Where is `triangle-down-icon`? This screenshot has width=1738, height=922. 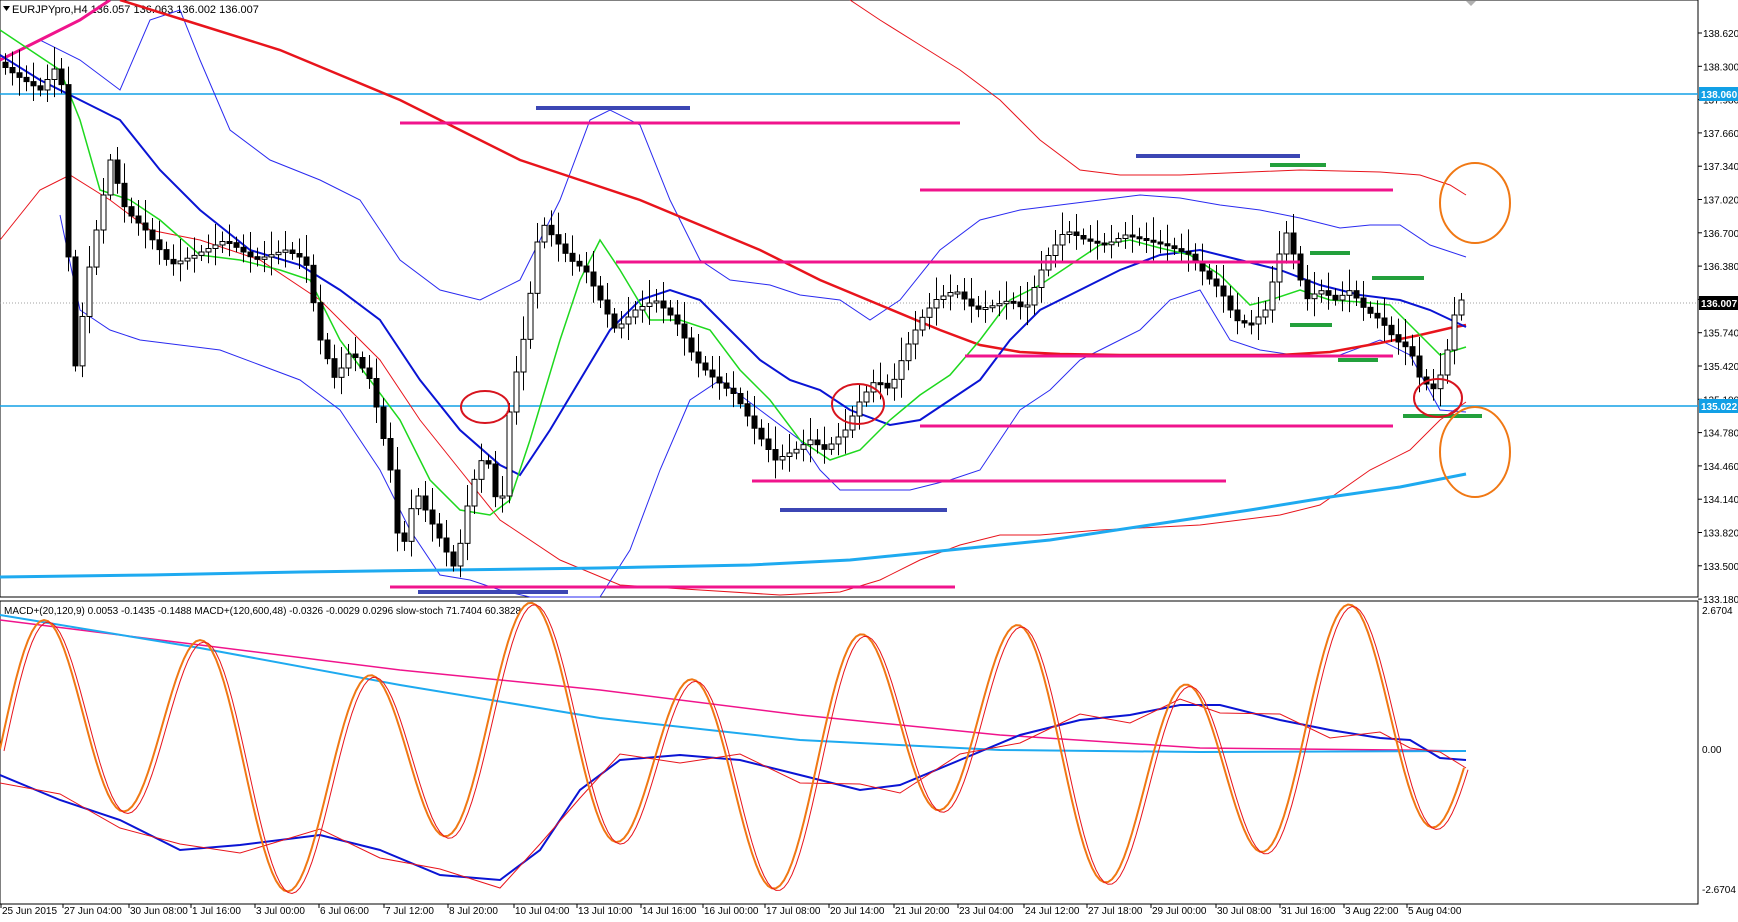
triangle-down-icon is located at coordinates (6, 8).